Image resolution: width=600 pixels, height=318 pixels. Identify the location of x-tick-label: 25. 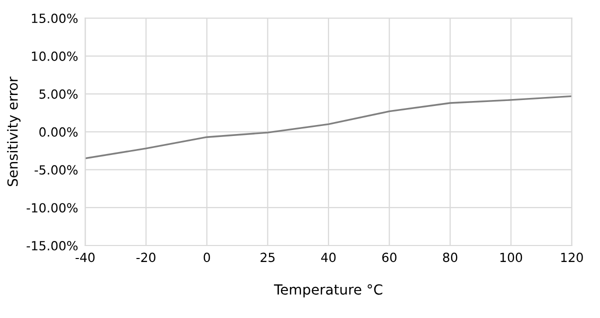
(267, 257).